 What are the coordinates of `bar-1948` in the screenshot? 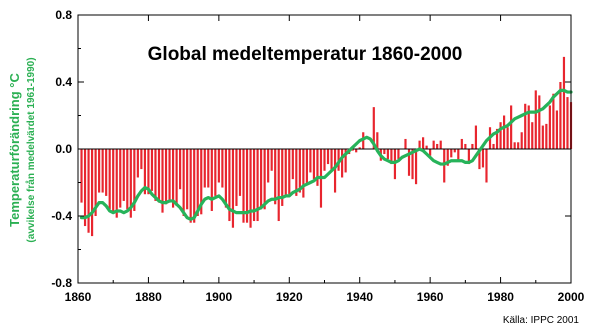 It's located at (387, 154).